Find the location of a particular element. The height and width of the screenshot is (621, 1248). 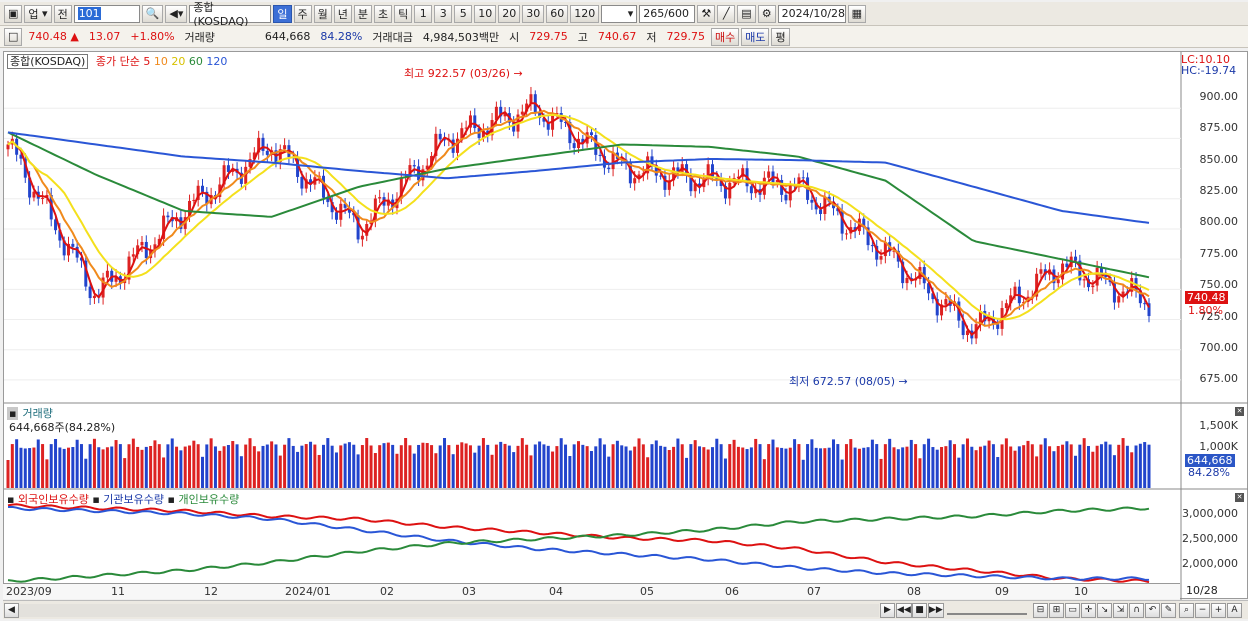

prev-button: 전 is located at coordinates (62, 13).